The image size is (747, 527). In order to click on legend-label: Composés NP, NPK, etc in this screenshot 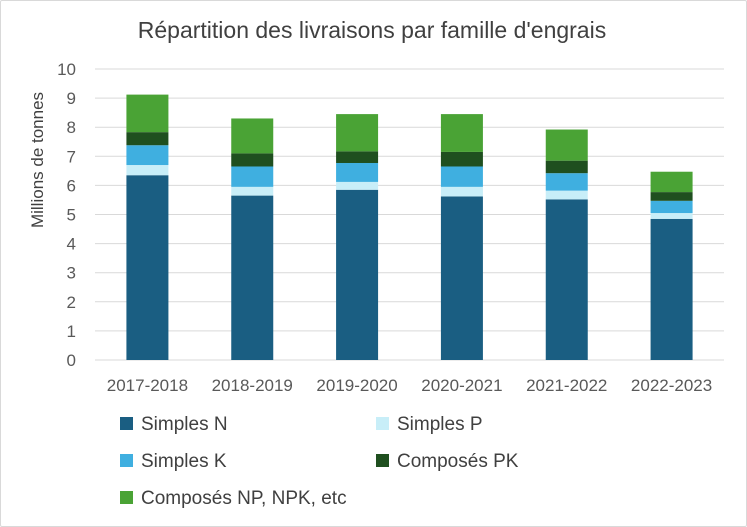, I will do `click(244, 498)`.